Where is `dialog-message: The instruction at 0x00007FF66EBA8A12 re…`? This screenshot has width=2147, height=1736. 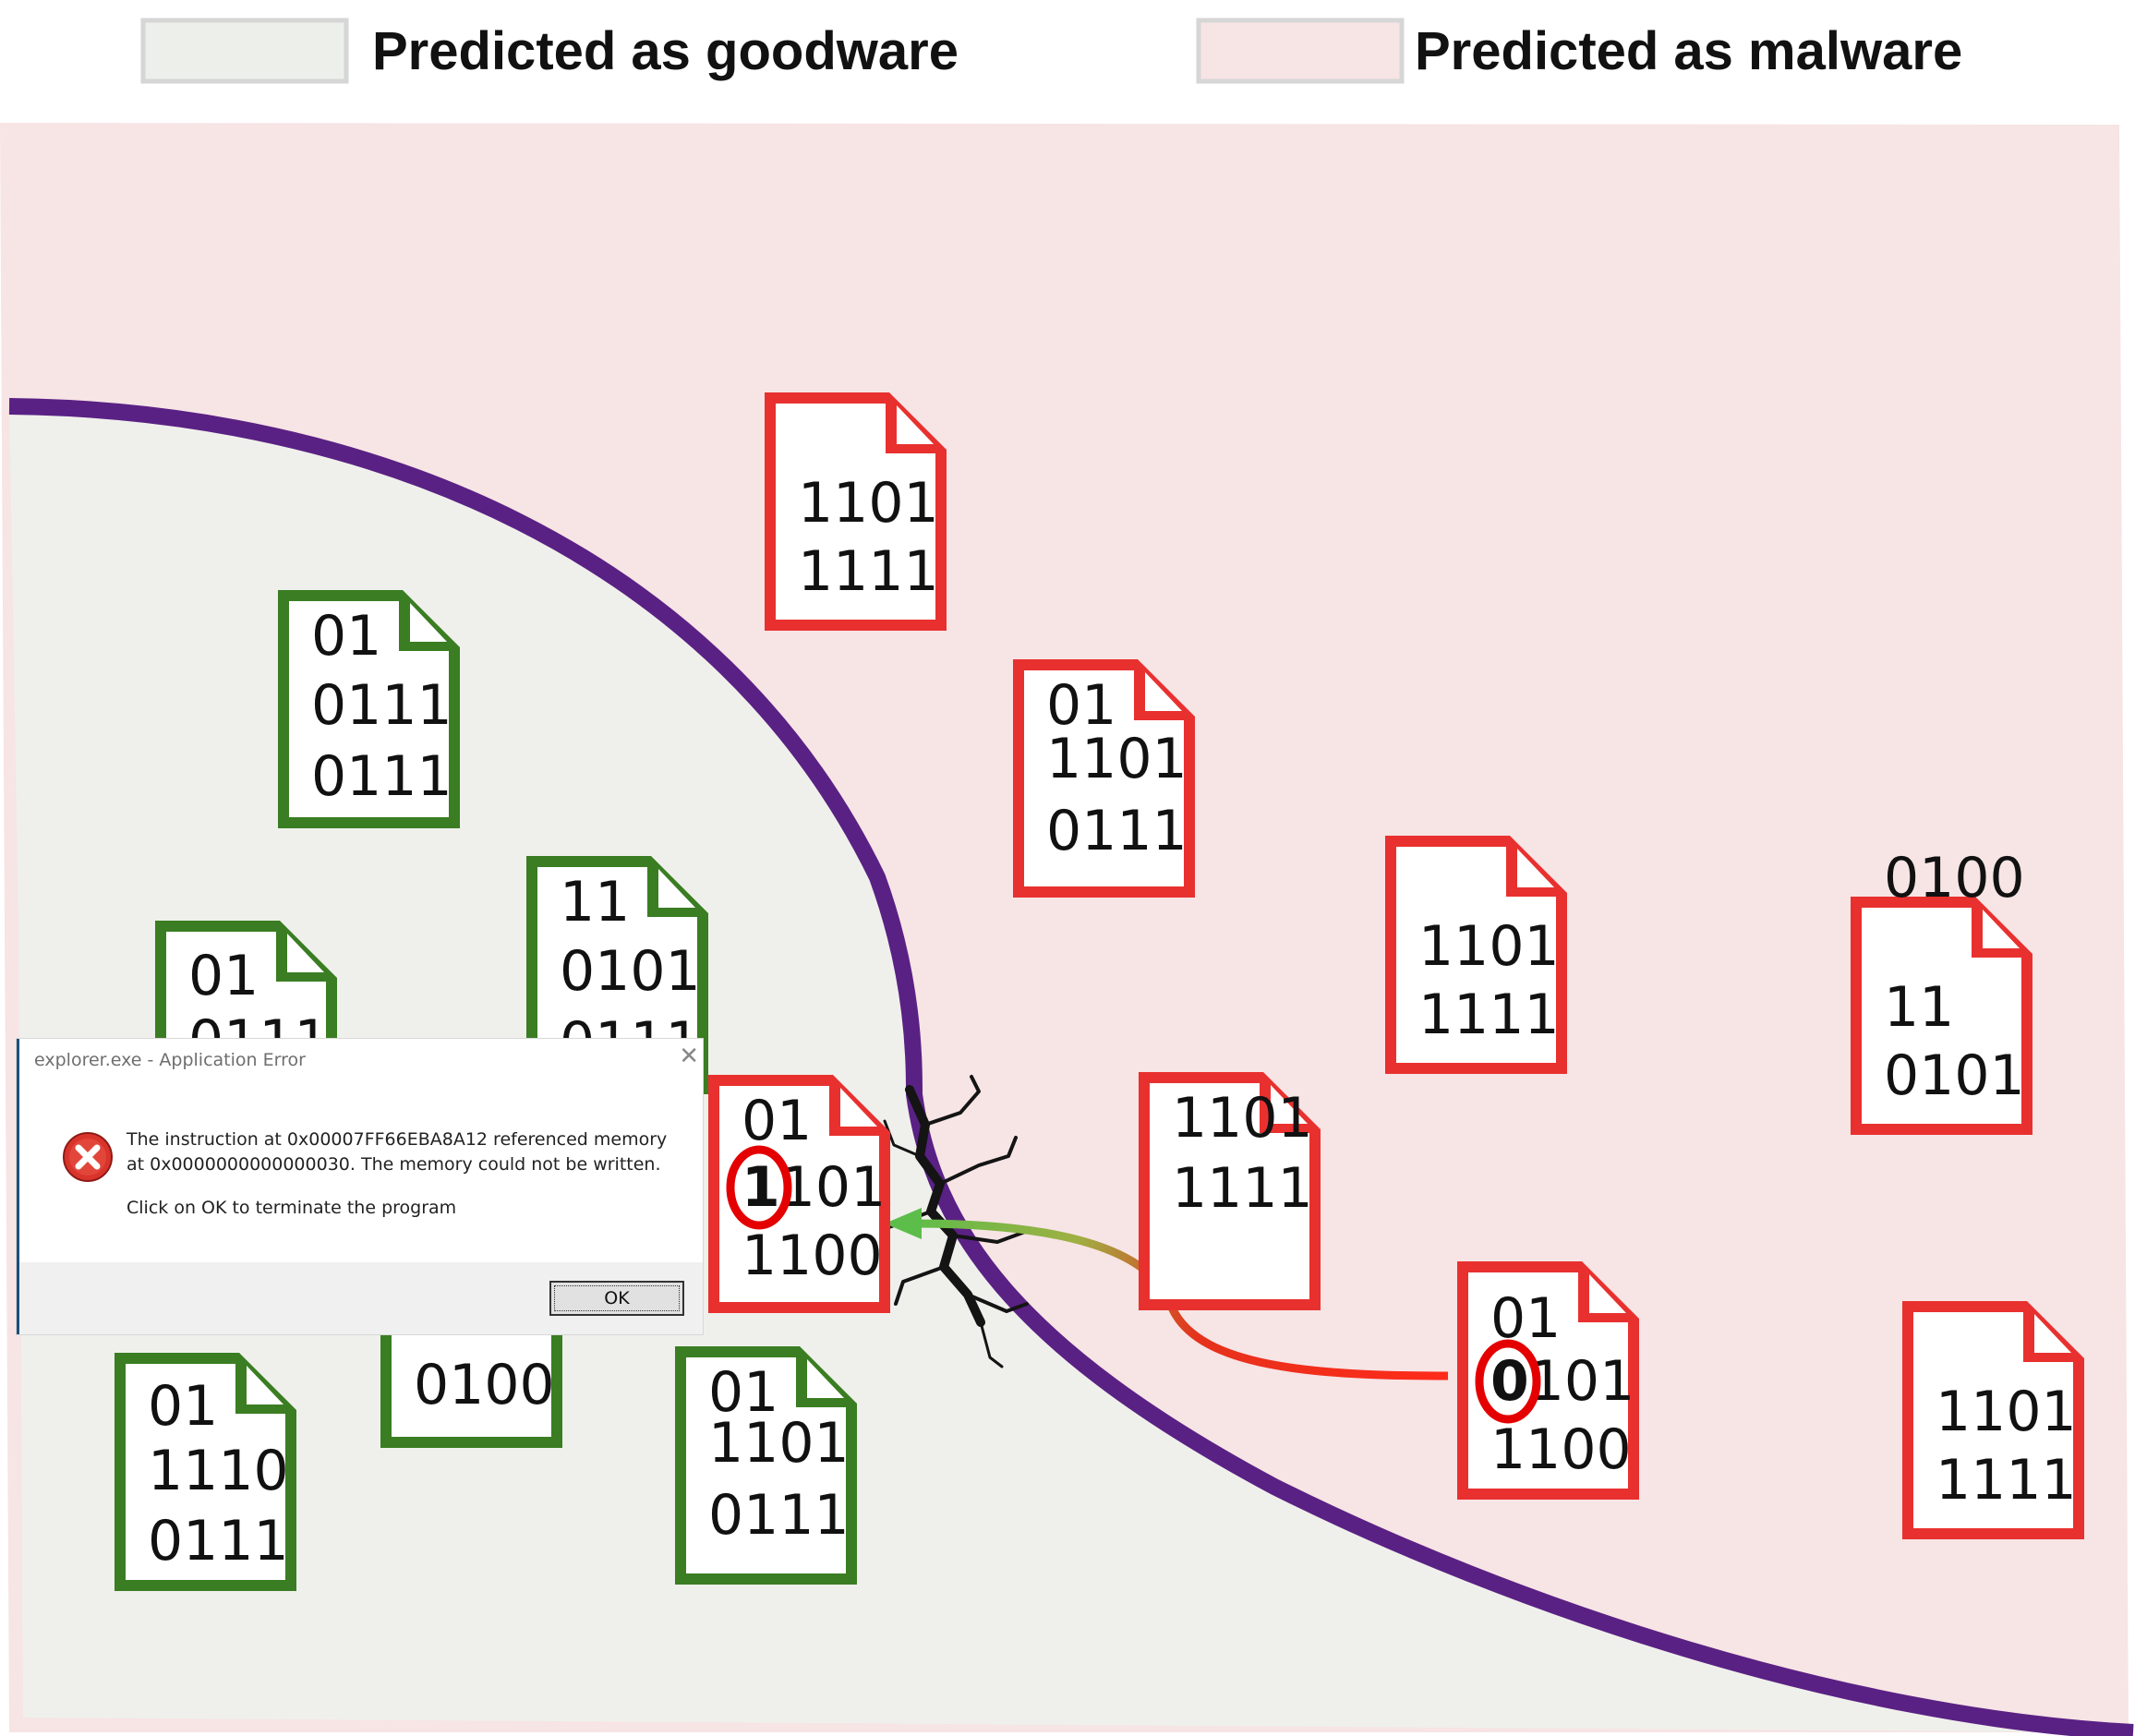
dialog-message: The instruction at 0x00007FF66EBA8A12 re… is located at coordinates (397, 1152).